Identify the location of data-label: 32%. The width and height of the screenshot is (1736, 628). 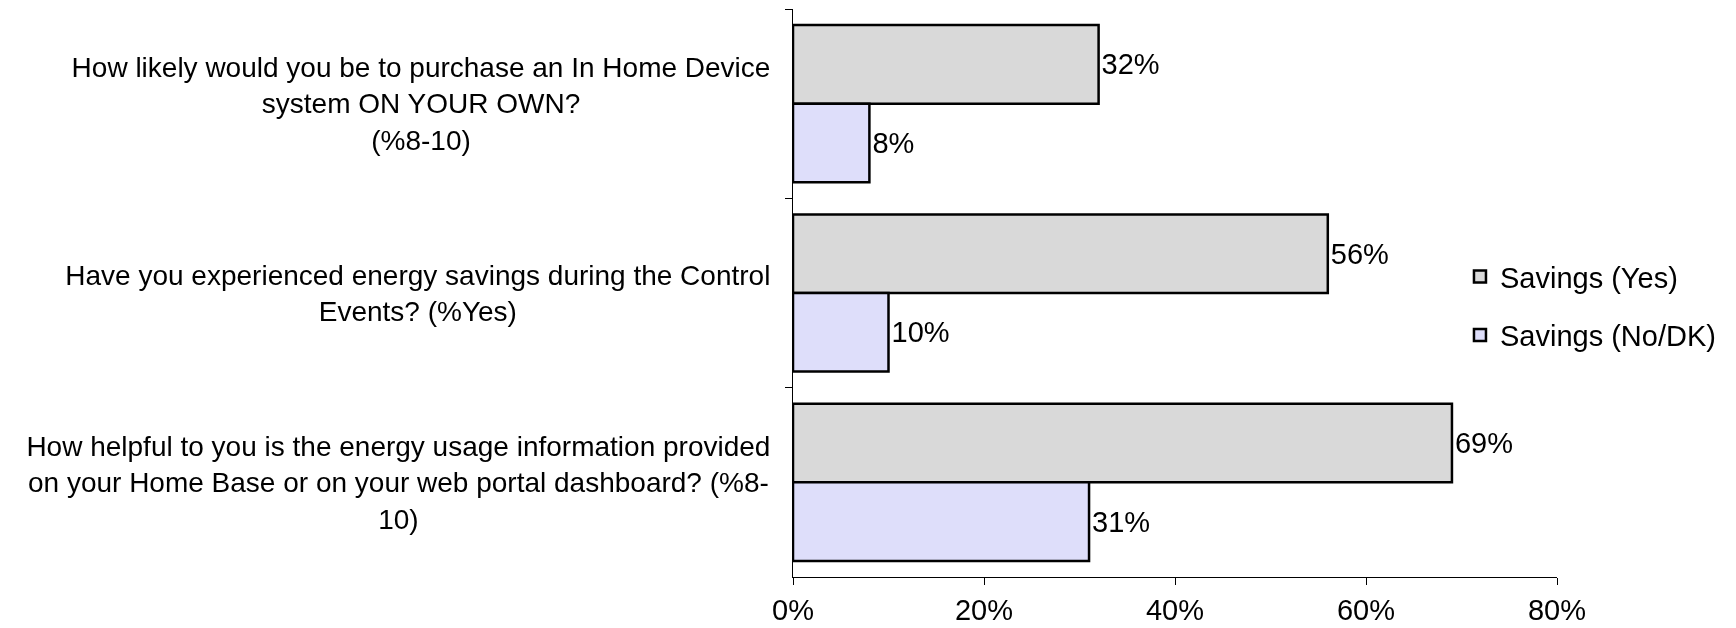
(1130, 64).